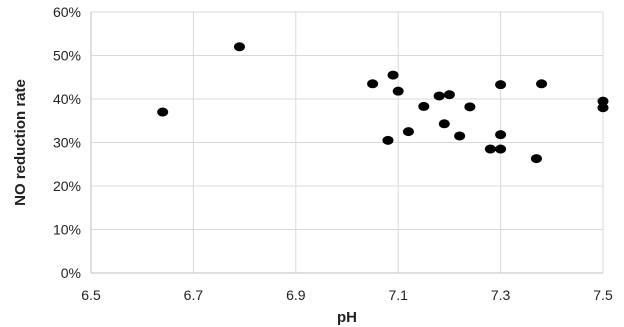 This screenshot has height=327, width=624. Describe the element at coordinates (71, 273) in the screenshot. I see `y-tick-label: 0%` at that location.